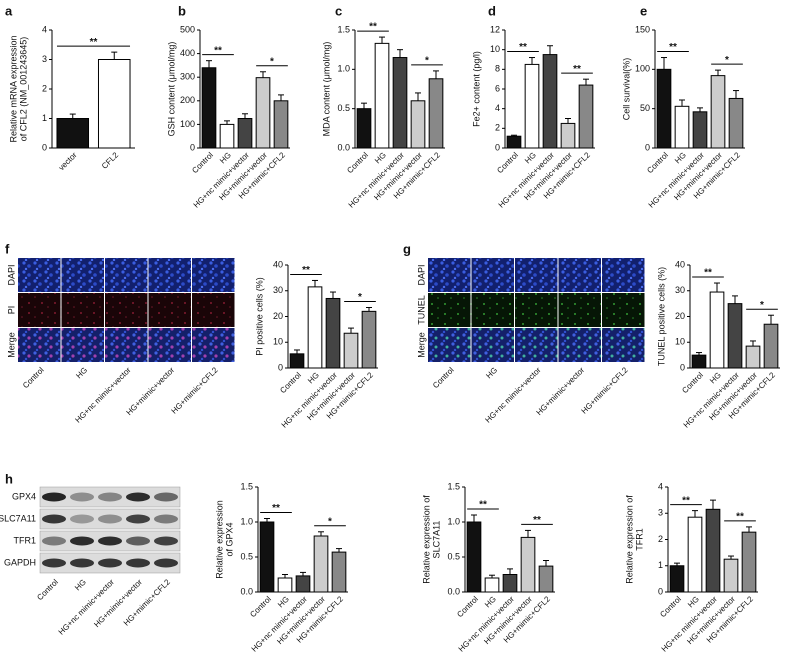 This screenshot has width=800, height=658. What do you see at coordinates (421, 310) in the screenshot?
I see `row-label: TUNEL` at bounding box center [421, 310].